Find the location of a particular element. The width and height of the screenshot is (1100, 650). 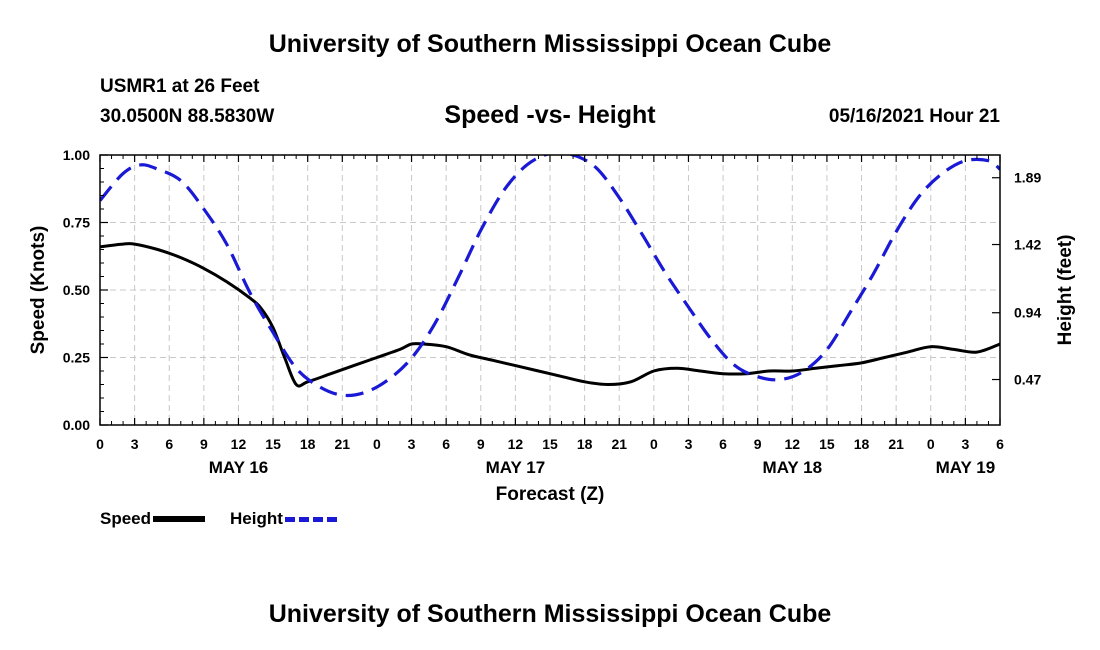

legend-height-label: Height is located at coordinates (256, 518).